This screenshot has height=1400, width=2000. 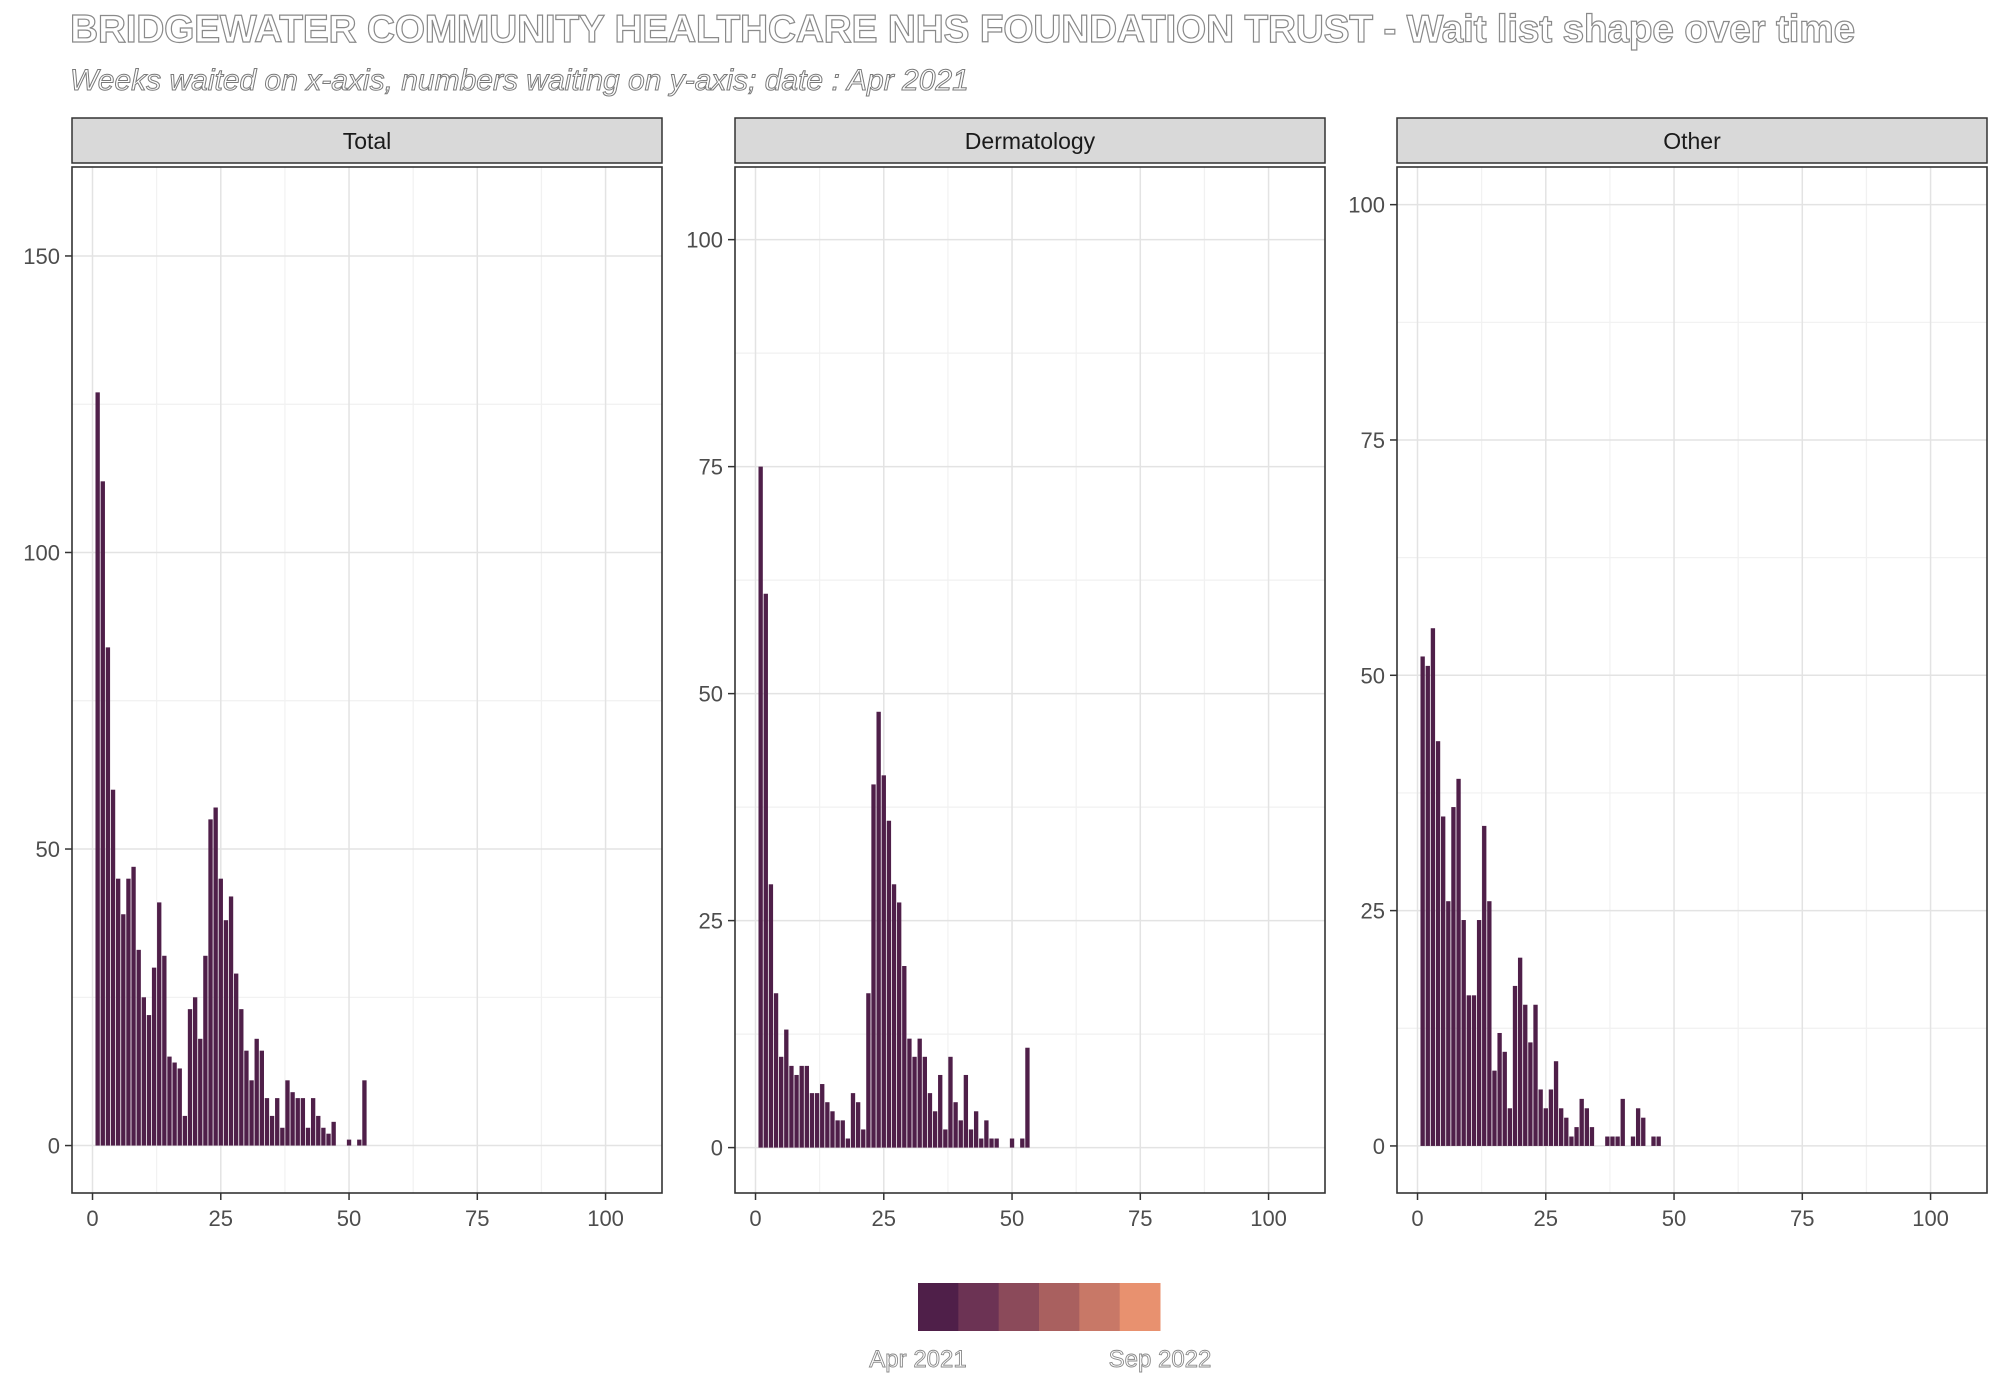 I want to click on legend-end-label: Sep 2022, so click(x=1160, y=1360).